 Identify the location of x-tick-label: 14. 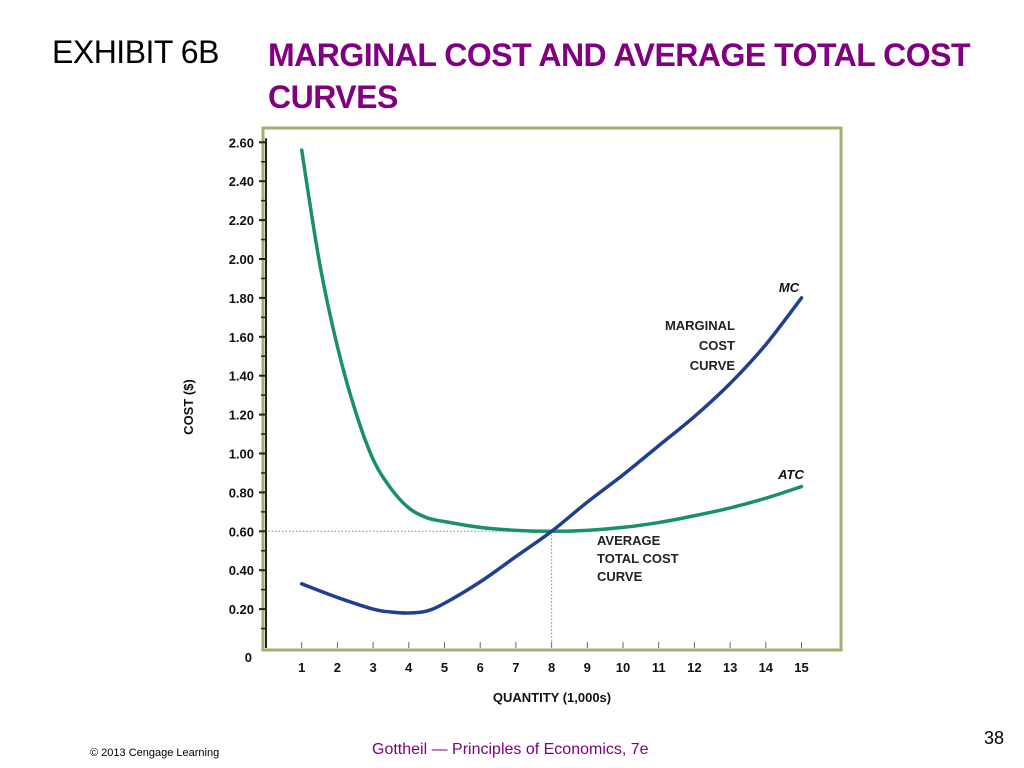
(766, 667).